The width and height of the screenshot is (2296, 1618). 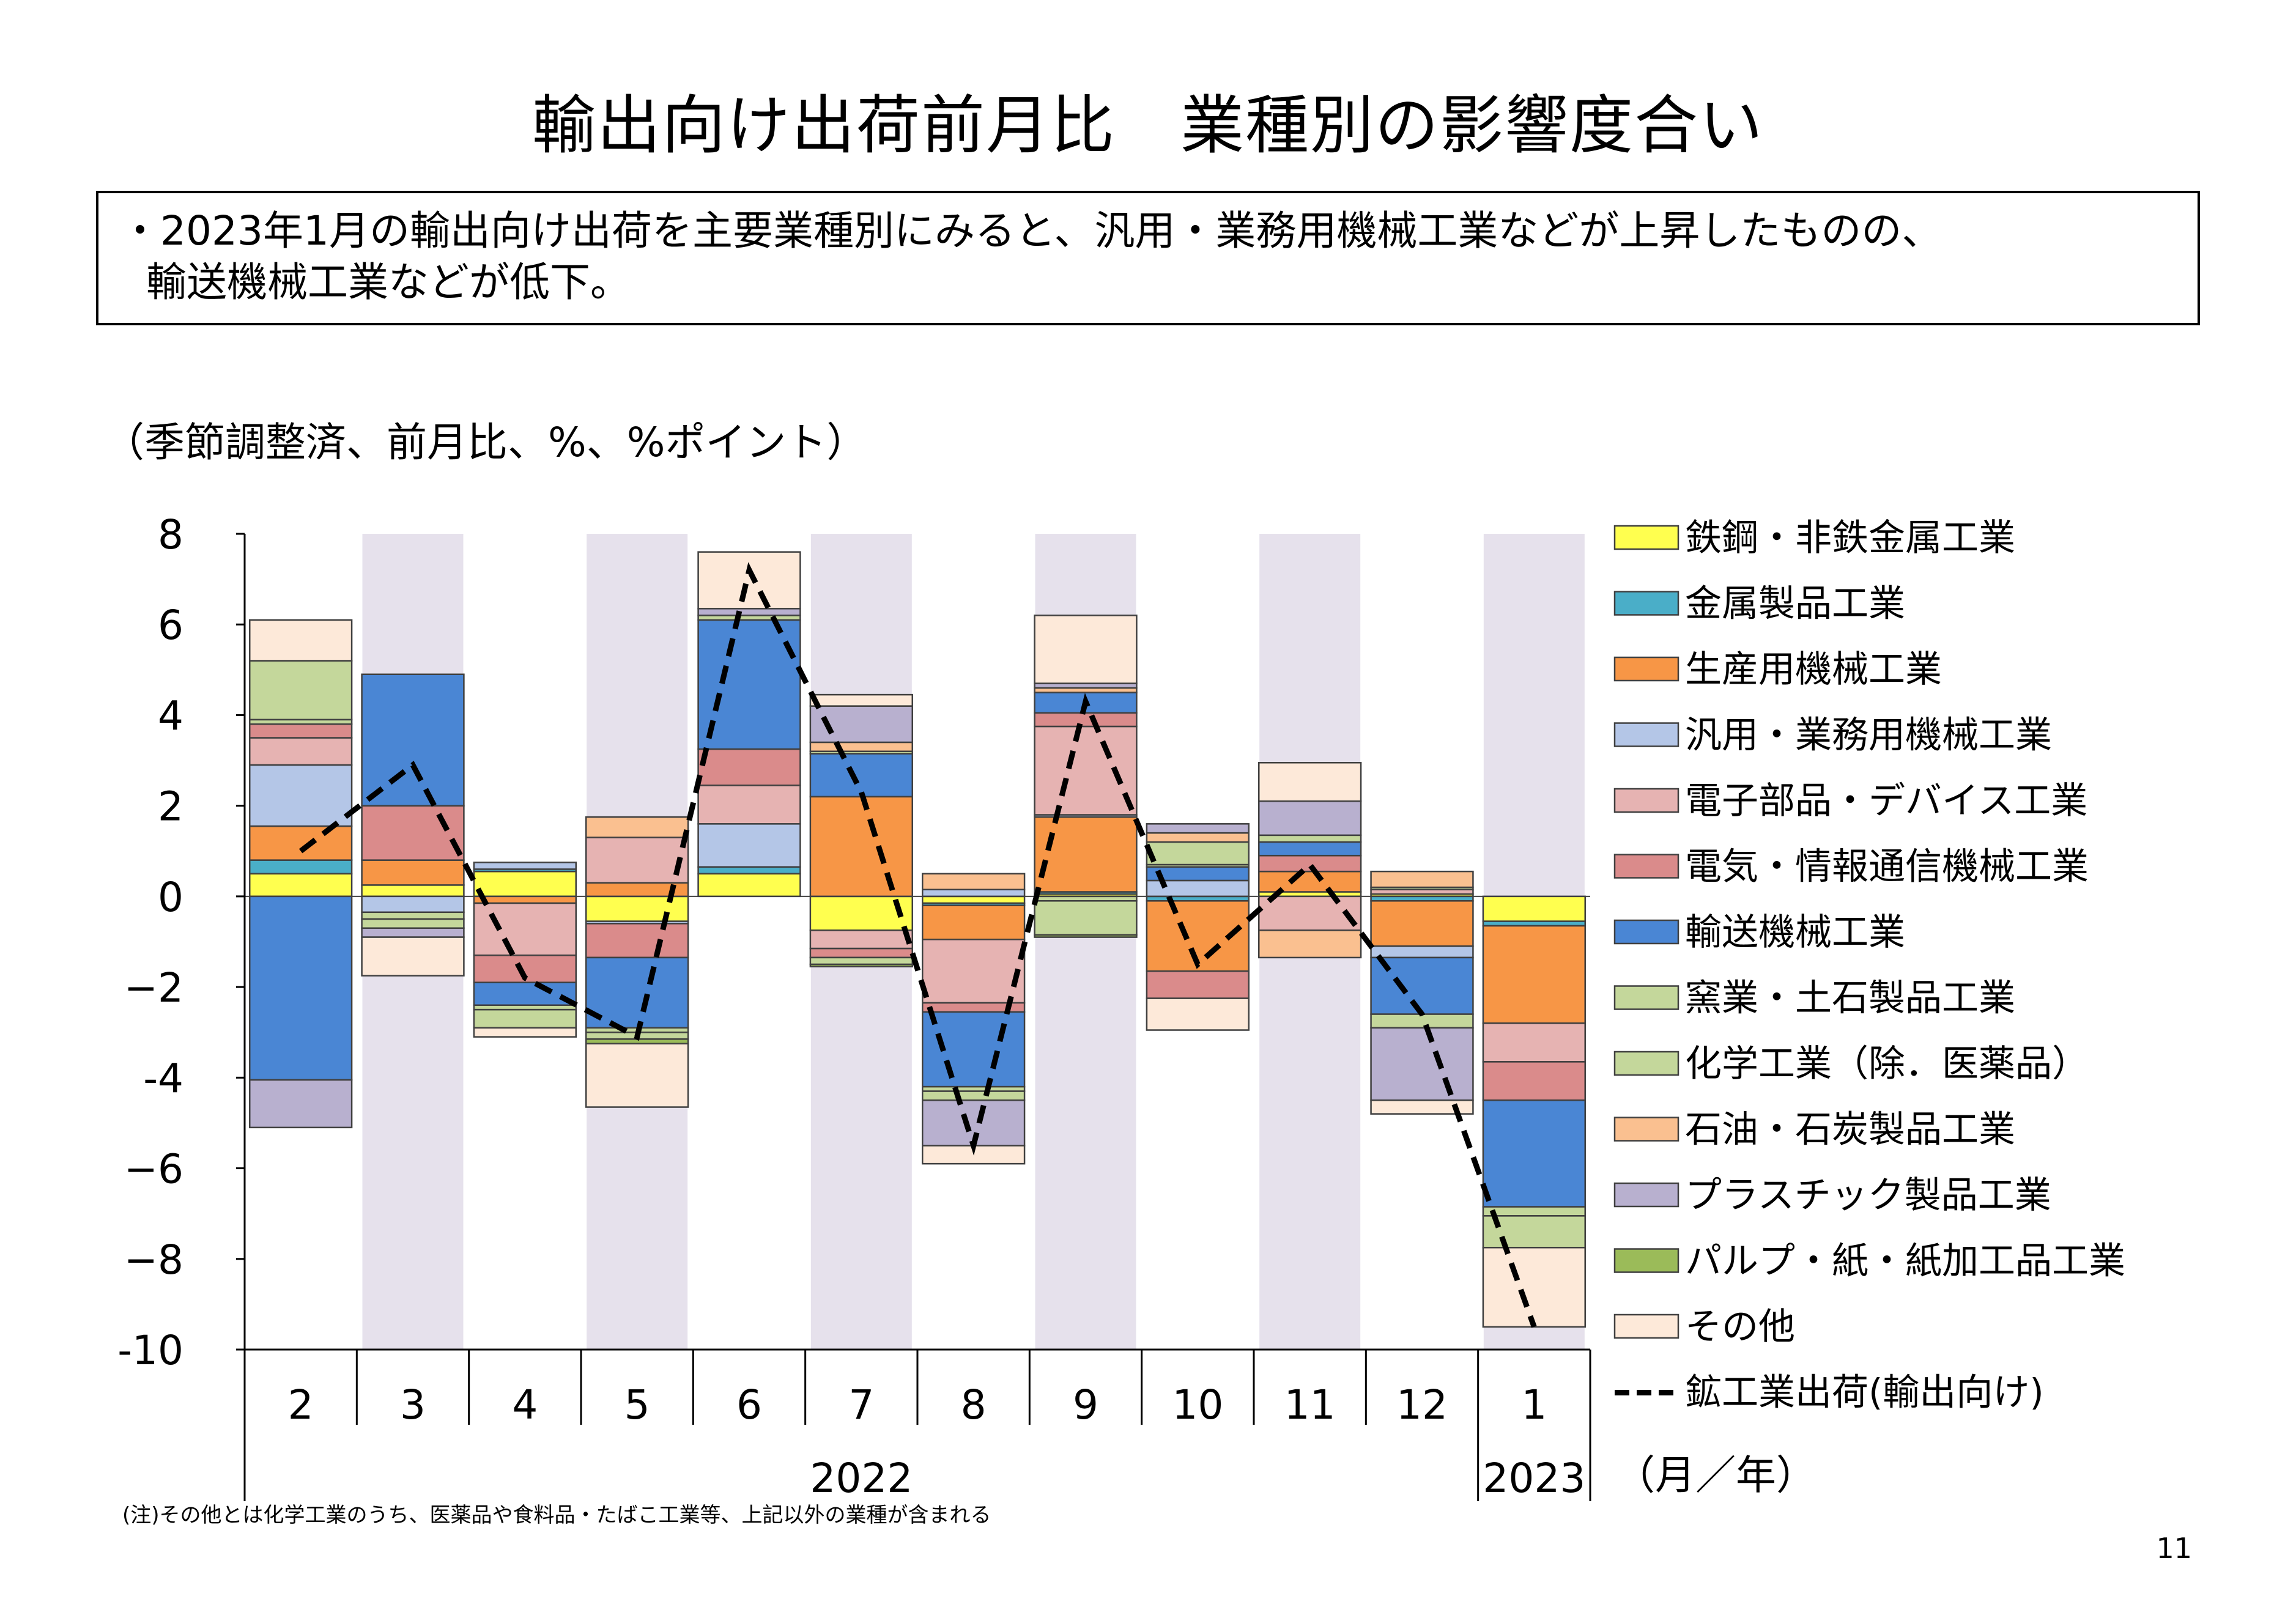 What do you see at coordinates (1534, 1478) in the screenshot?
I see `year-label: 2023` at bounding box center [1534, 1478].